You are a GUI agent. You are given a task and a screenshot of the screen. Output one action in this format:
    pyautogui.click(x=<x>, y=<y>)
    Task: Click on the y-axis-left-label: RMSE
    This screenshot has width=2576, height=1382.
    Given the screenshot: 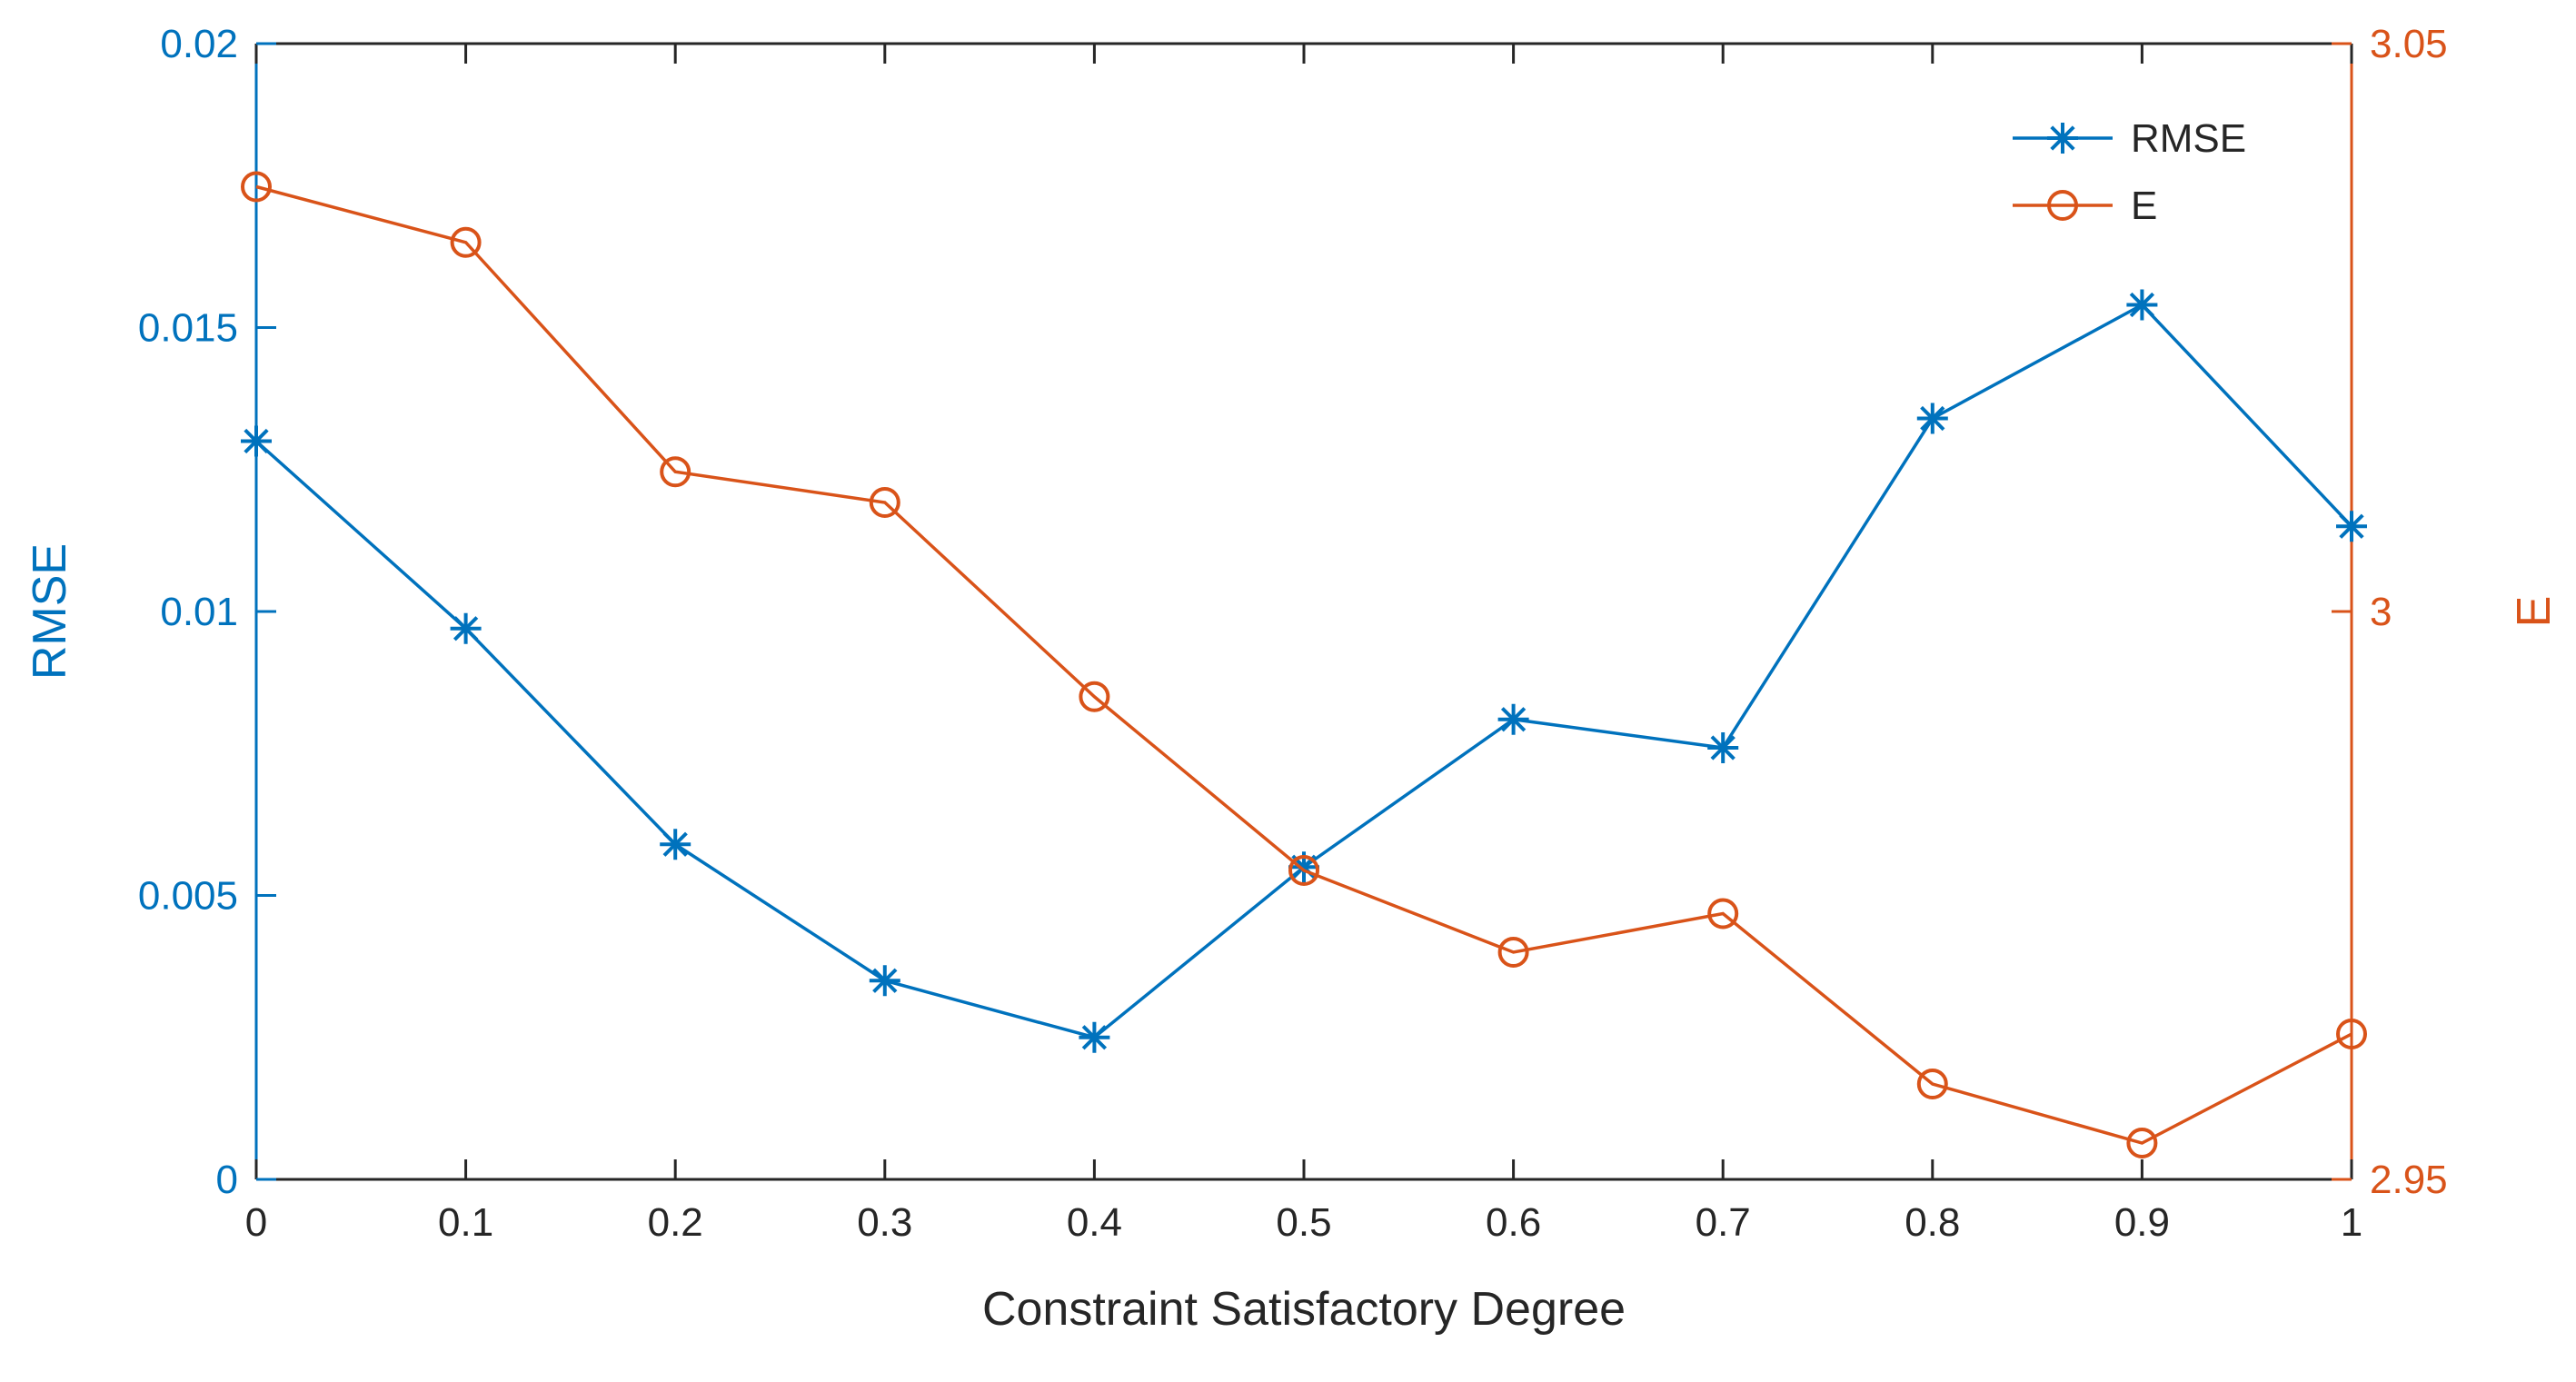 What is the action you would take?
    pyautogui.click(x=50, y=611)
    